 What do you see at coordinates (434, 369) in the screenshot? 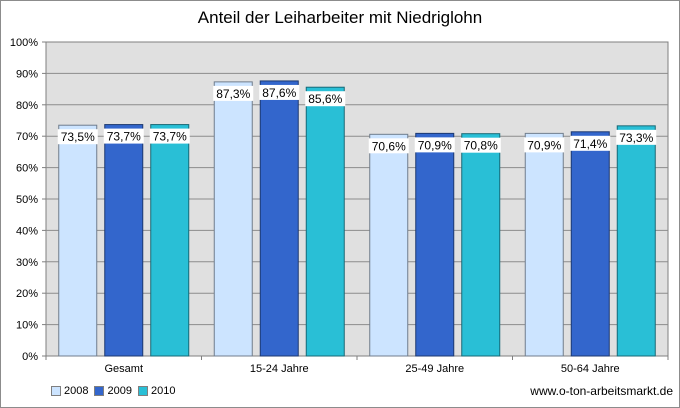
I see `x-tick-label: 25-49 Jahre` at bounding box center [434, 369].